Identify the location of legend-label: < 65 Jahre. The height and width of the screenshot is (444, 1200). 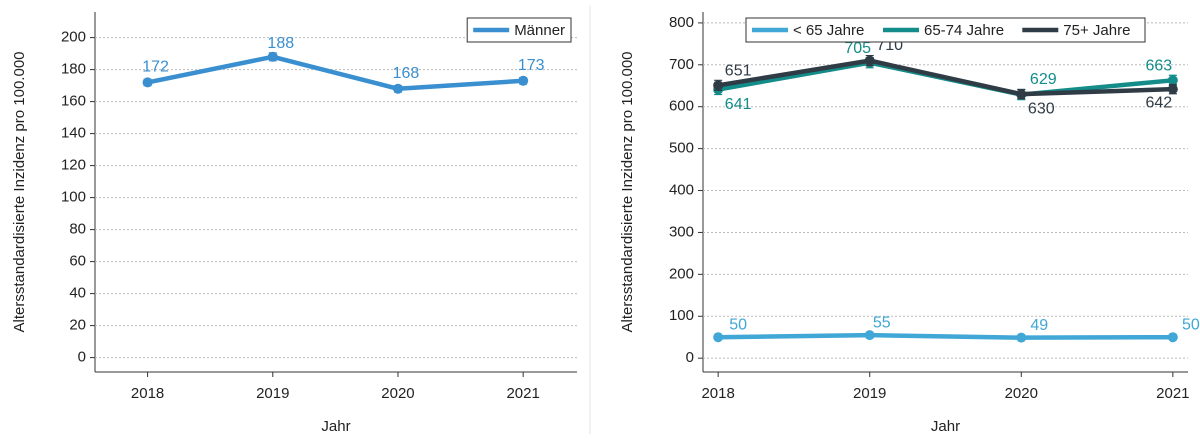
(828, 30).